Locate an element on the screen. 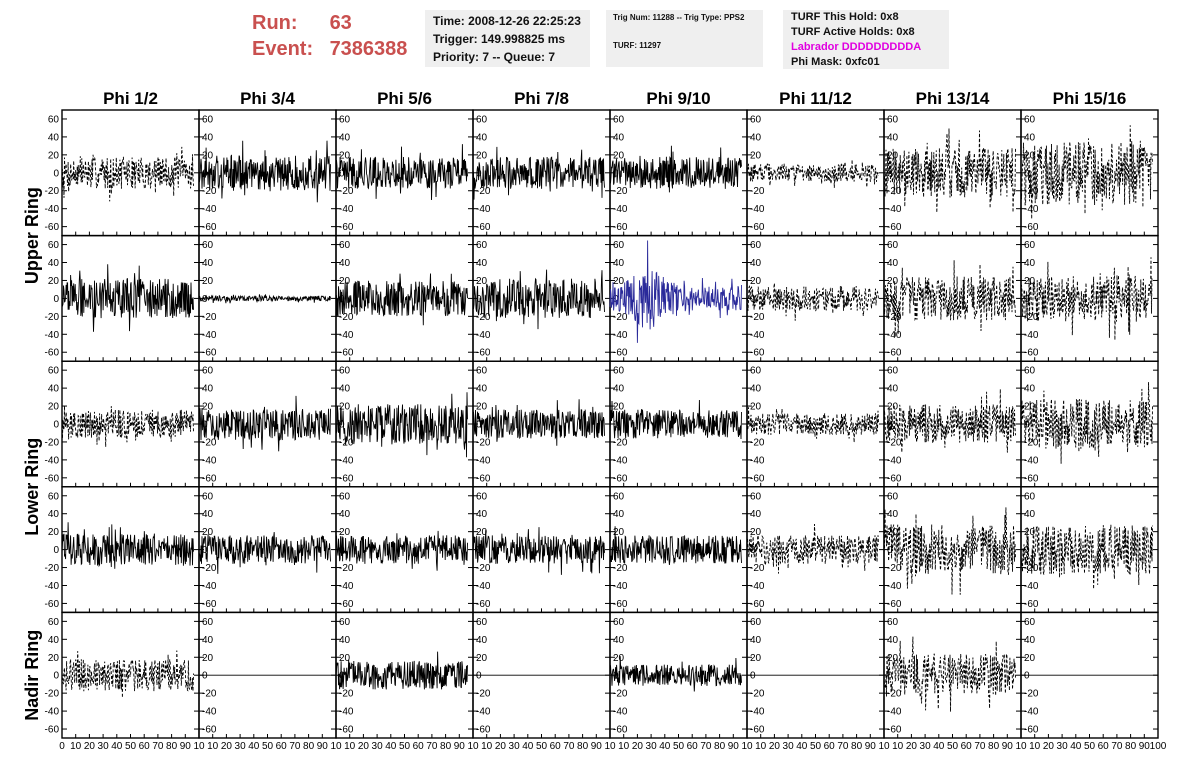  ytick-label-left-r2-0: -60 is located at coordinates (52, 353).